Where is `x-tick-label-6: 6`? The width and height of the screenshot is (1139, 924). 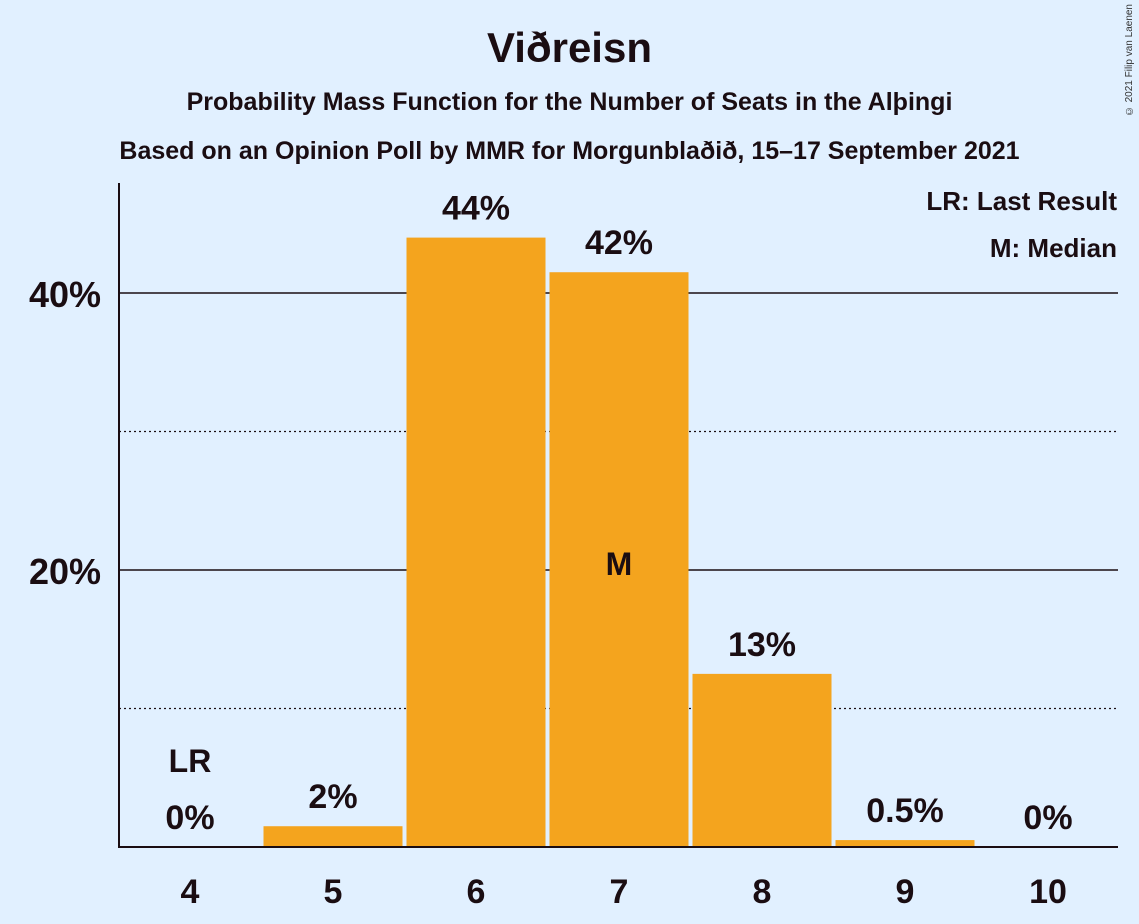 x-tick-label-6: 6 is located at coordinates (476, 892).